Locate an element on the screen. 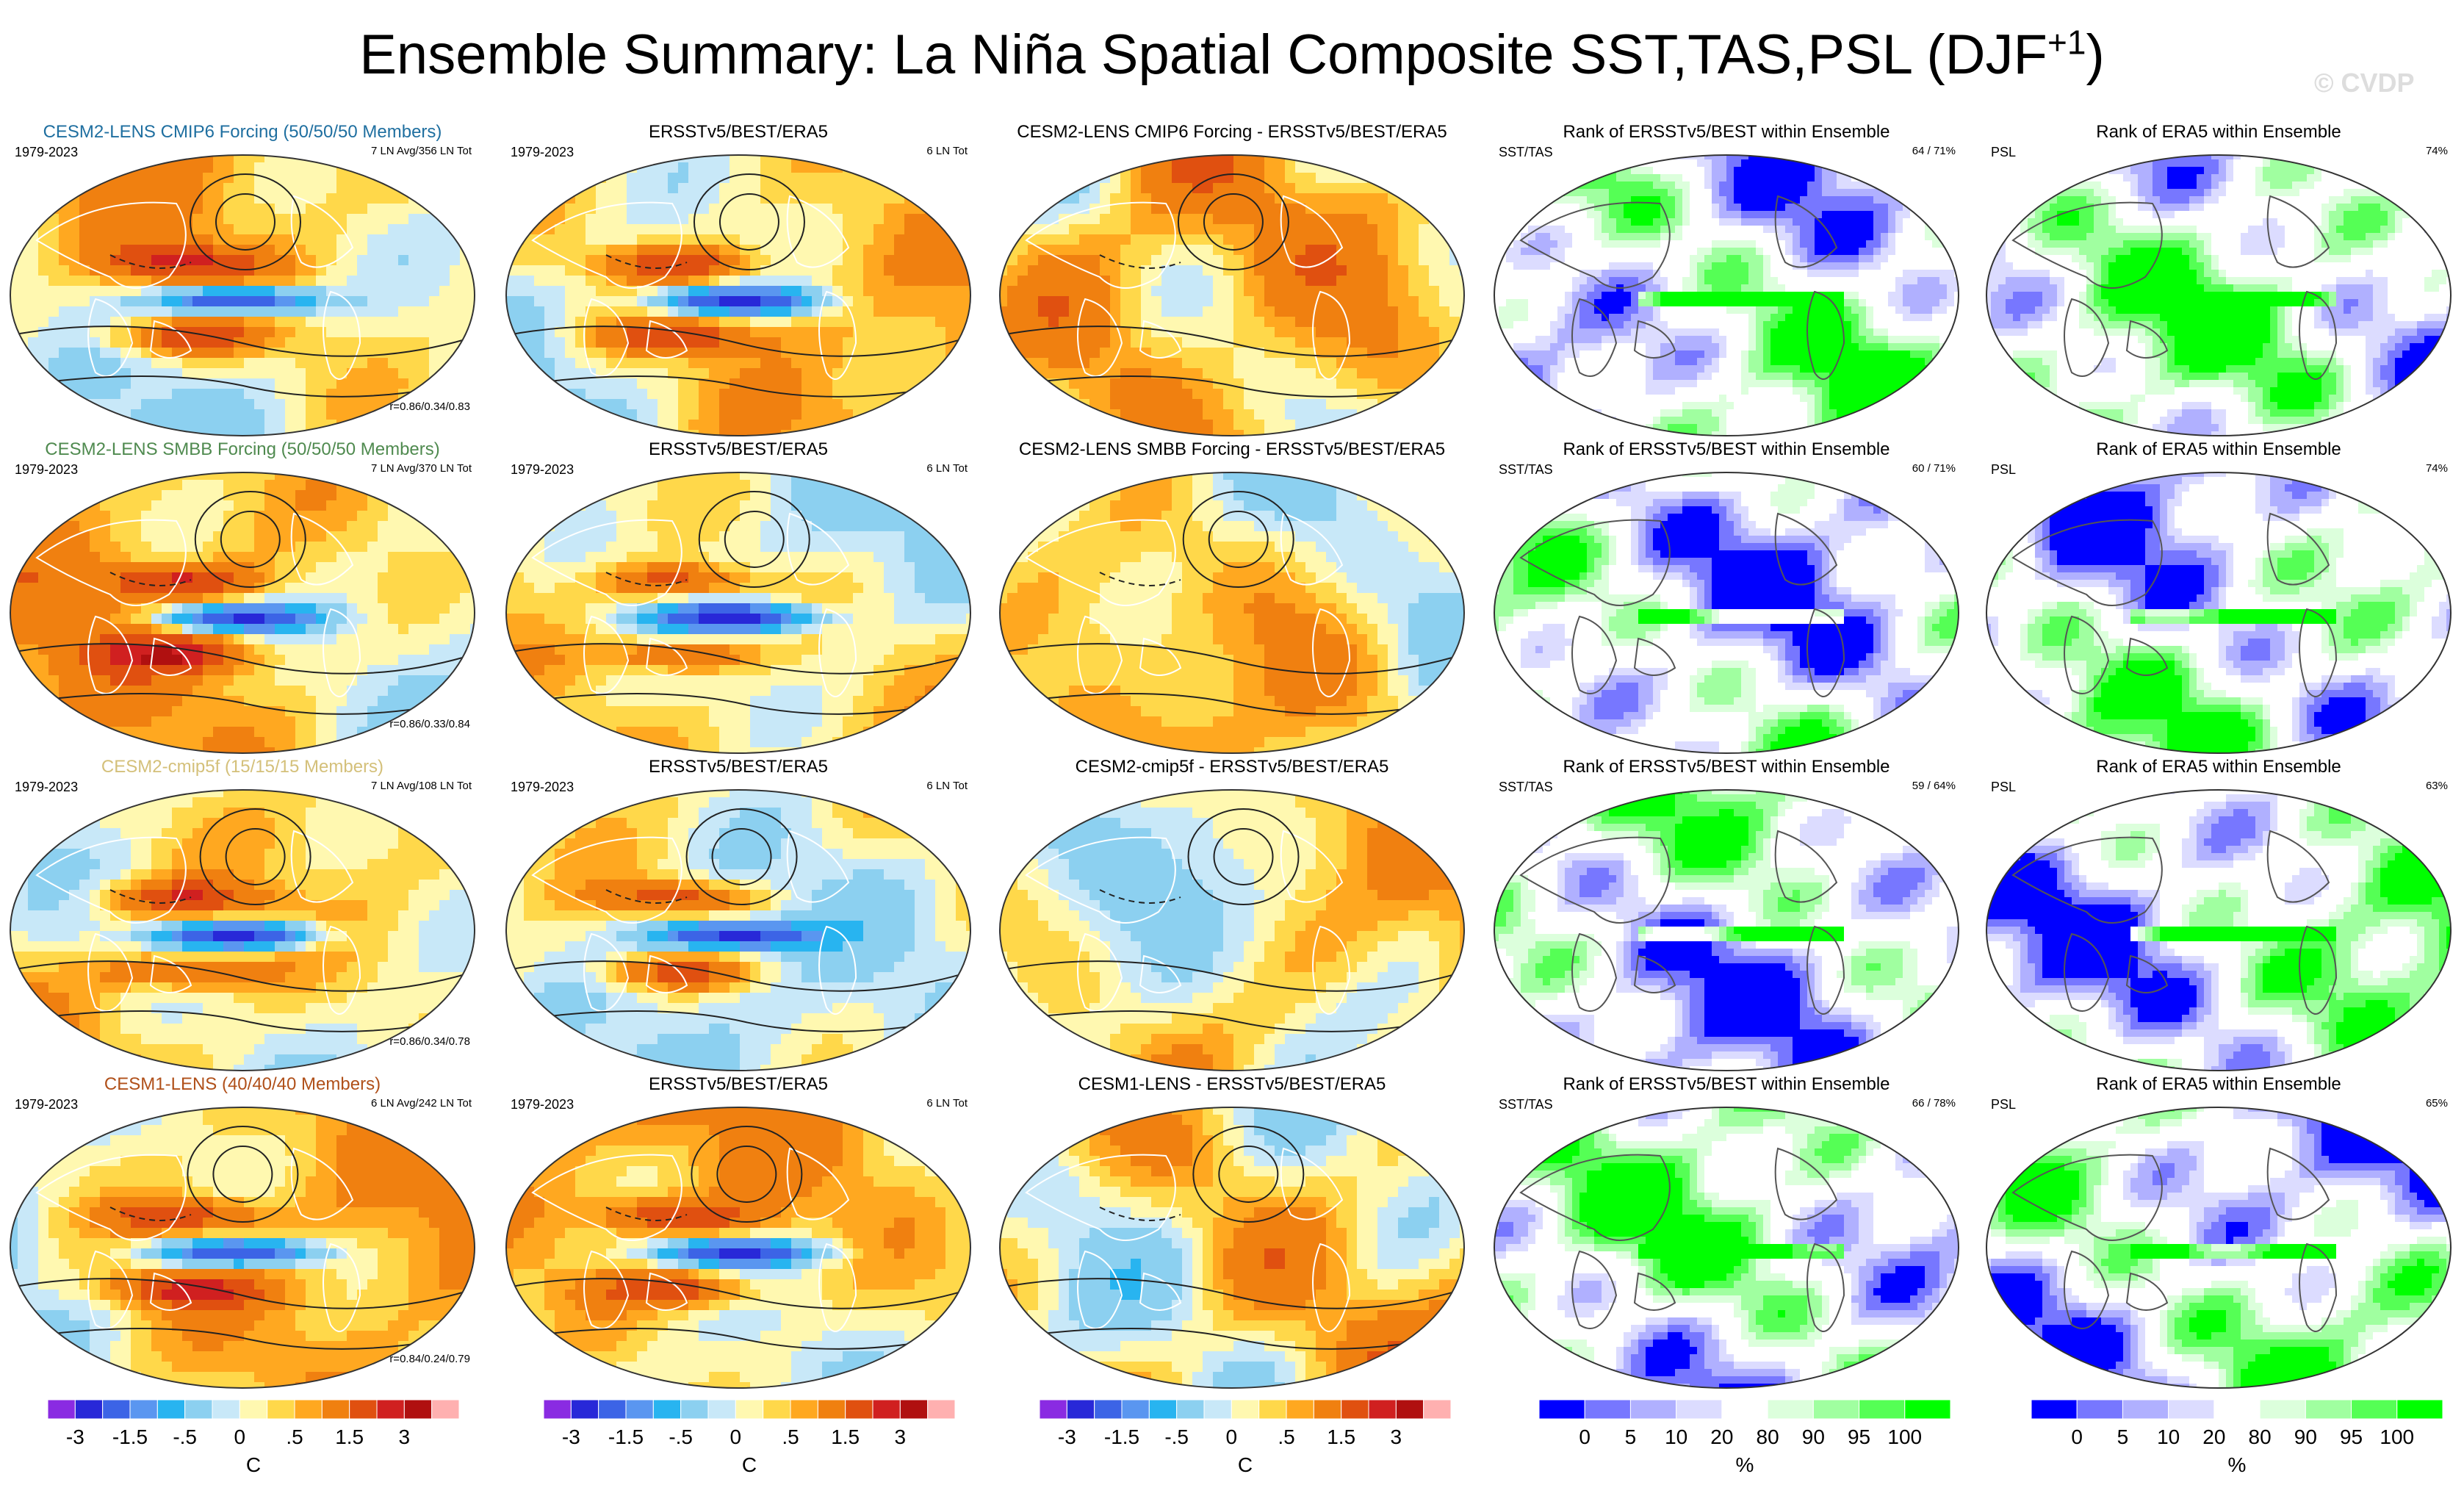 The height and width of the screenshot is (1485, 2464). map-panel: Rank of ERA5 within Ensemble PSL 65% is located at coordinates (2218, 1231).